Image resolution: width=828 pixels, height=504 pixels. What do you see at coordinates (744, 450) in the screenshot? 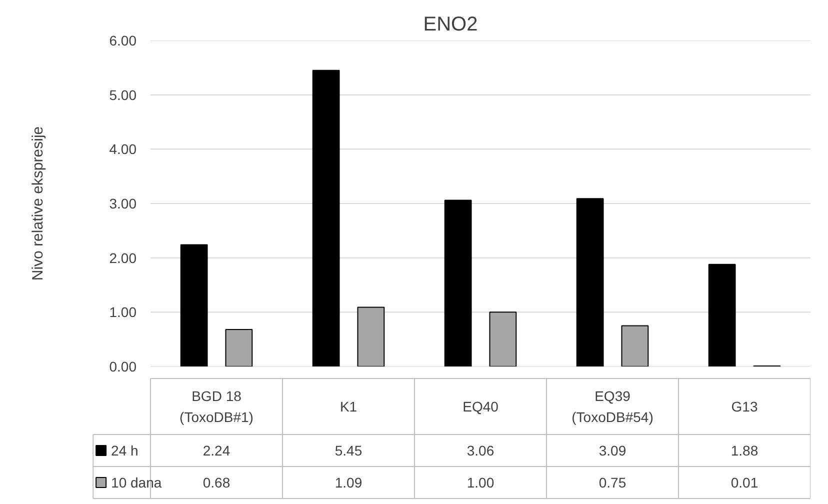
I see `data-label: 1.88` at bounding box center [744, 450].